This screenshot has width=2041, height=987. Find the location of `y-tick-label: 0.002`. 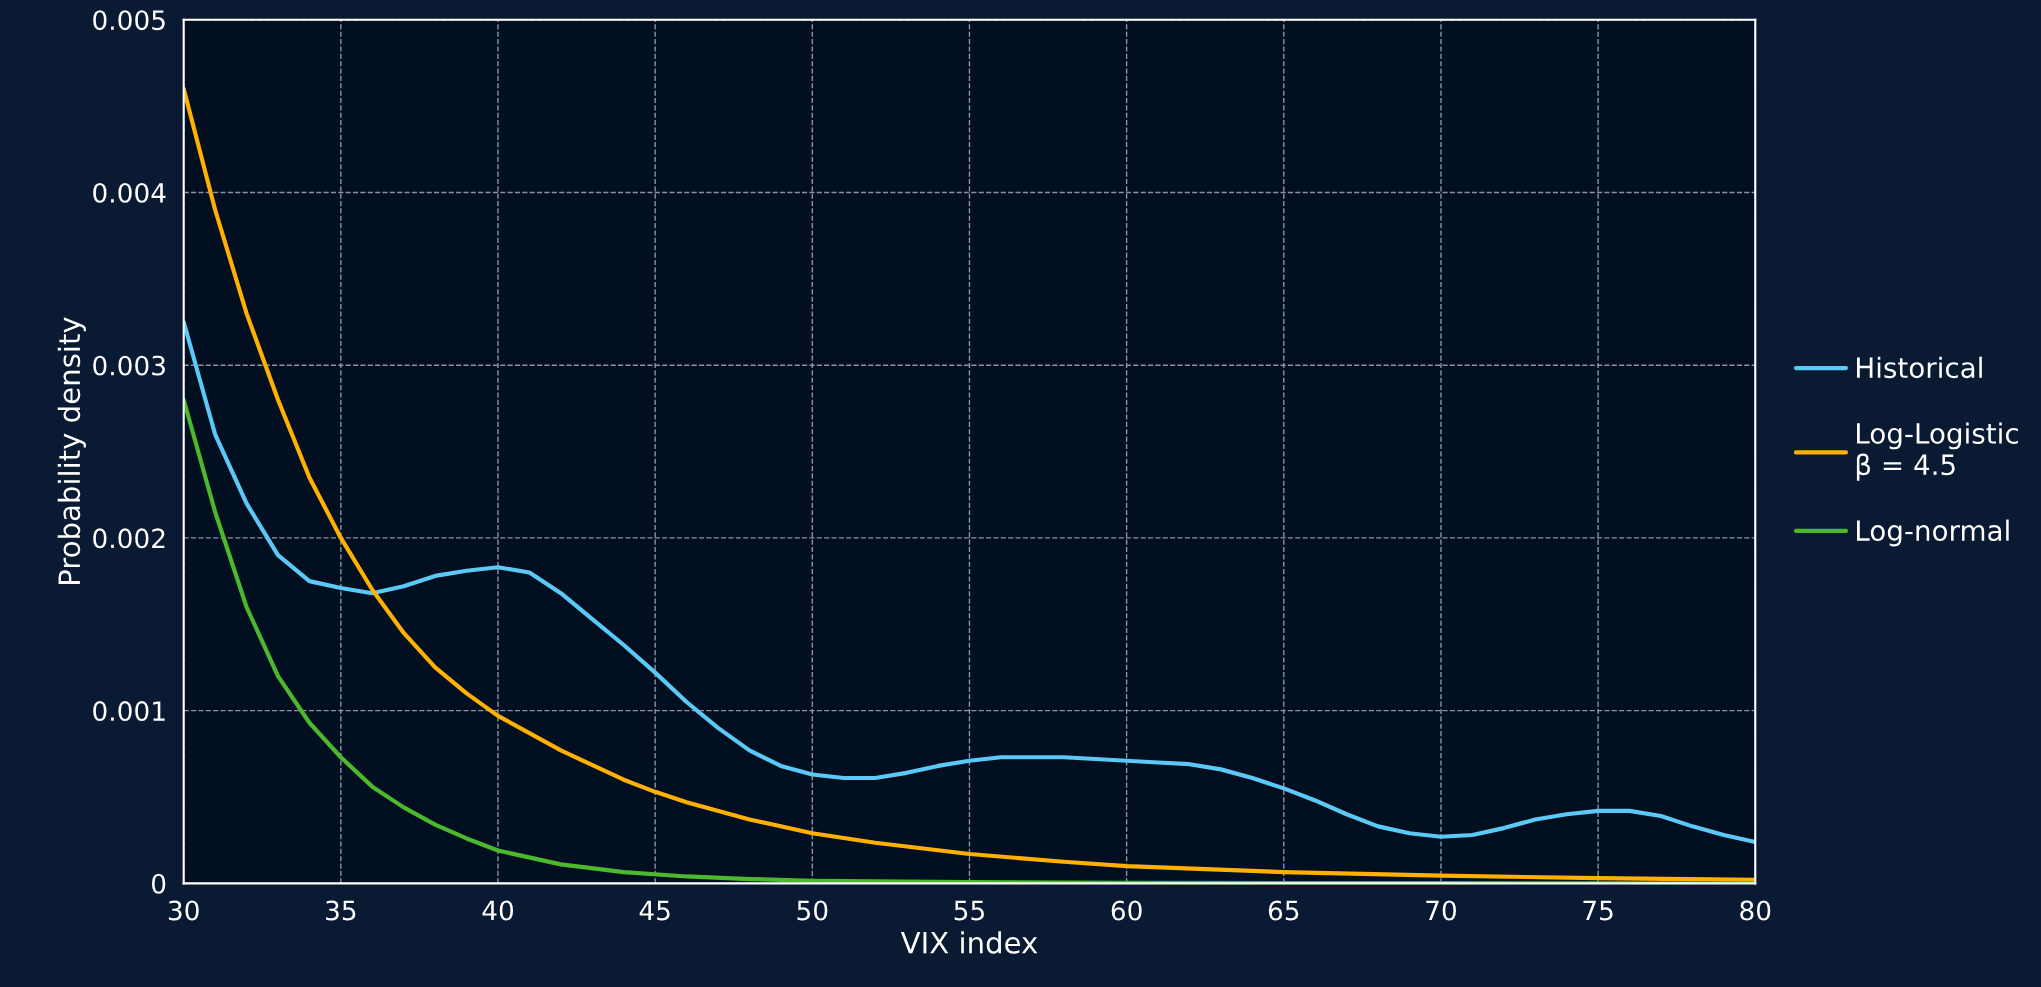

y-tick-label: 0.002 is located at coordinates (129, 538).